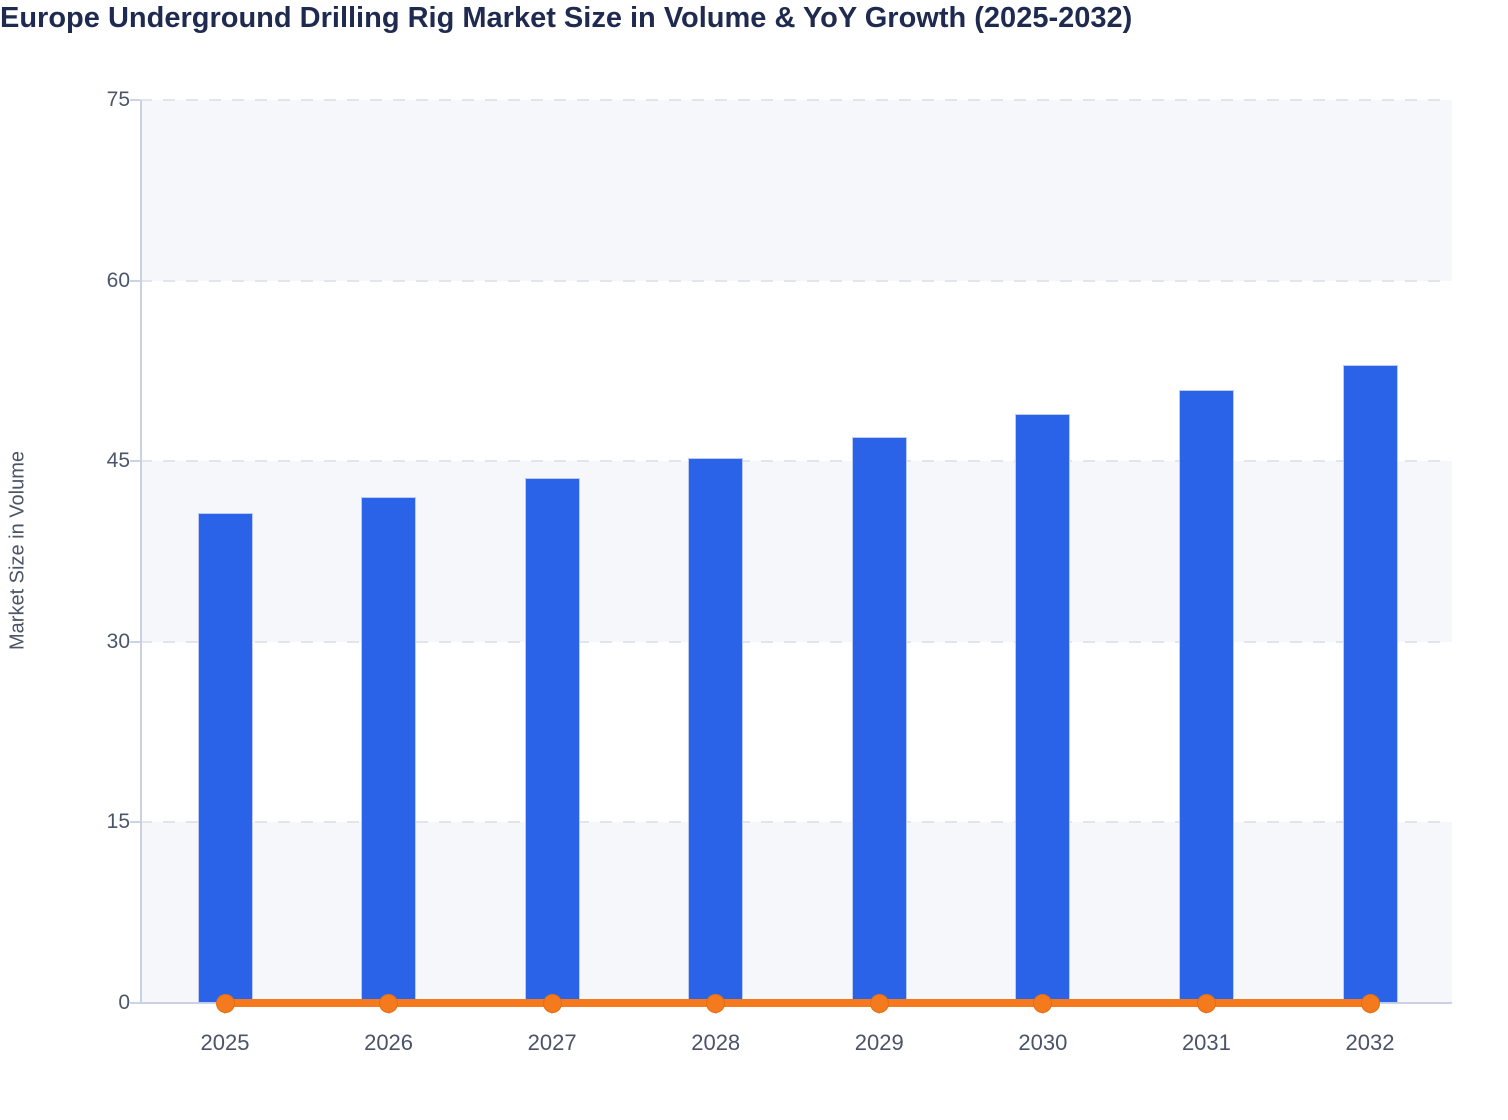  What do you see at coordinates (118, 461) in the screenshot?
I see `y-tick-label-45: 45` at bounding box center [118, 461].